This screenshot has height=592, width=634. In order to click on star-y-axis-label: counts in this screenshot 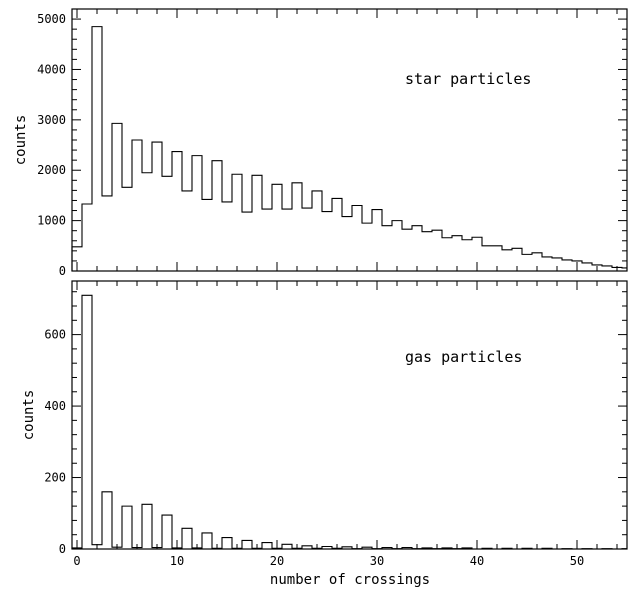, I will do `click(21, 140)`.